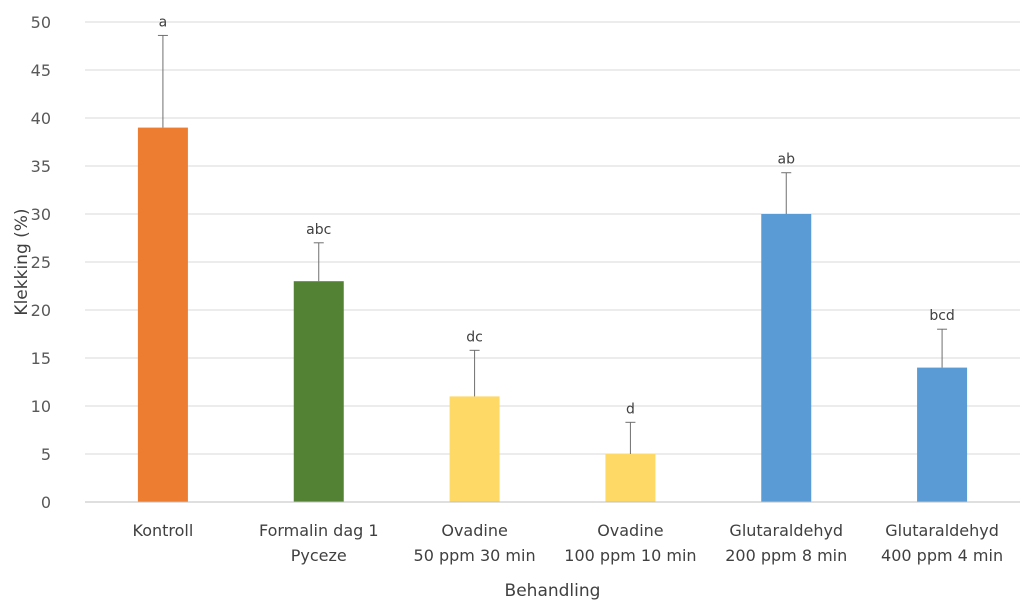  I want to click on y-tick-label-10: 10, so click(41, 406).